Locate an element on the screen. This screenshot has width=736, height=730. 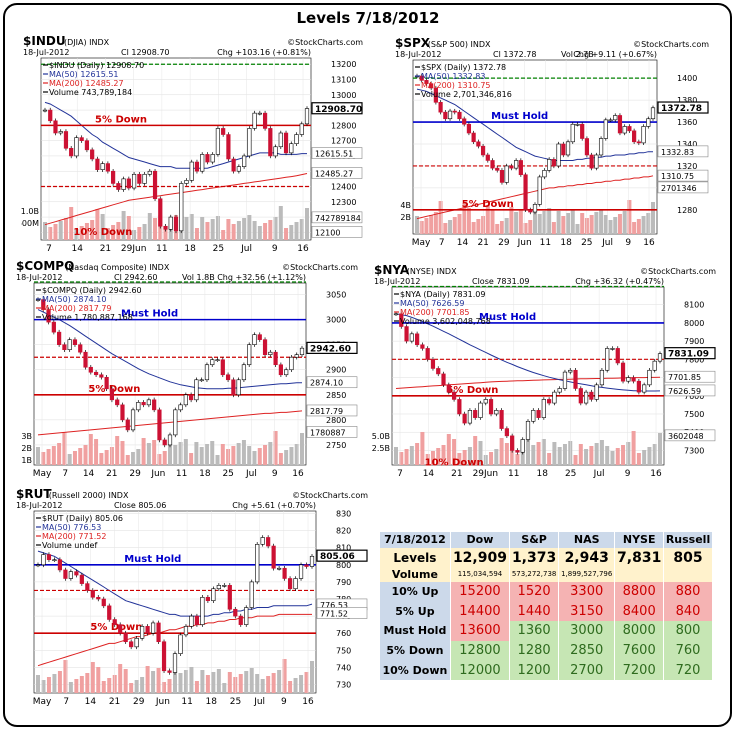
chart-name: (Nasdaq Composite) INDX is located at coordinates (117, 267).